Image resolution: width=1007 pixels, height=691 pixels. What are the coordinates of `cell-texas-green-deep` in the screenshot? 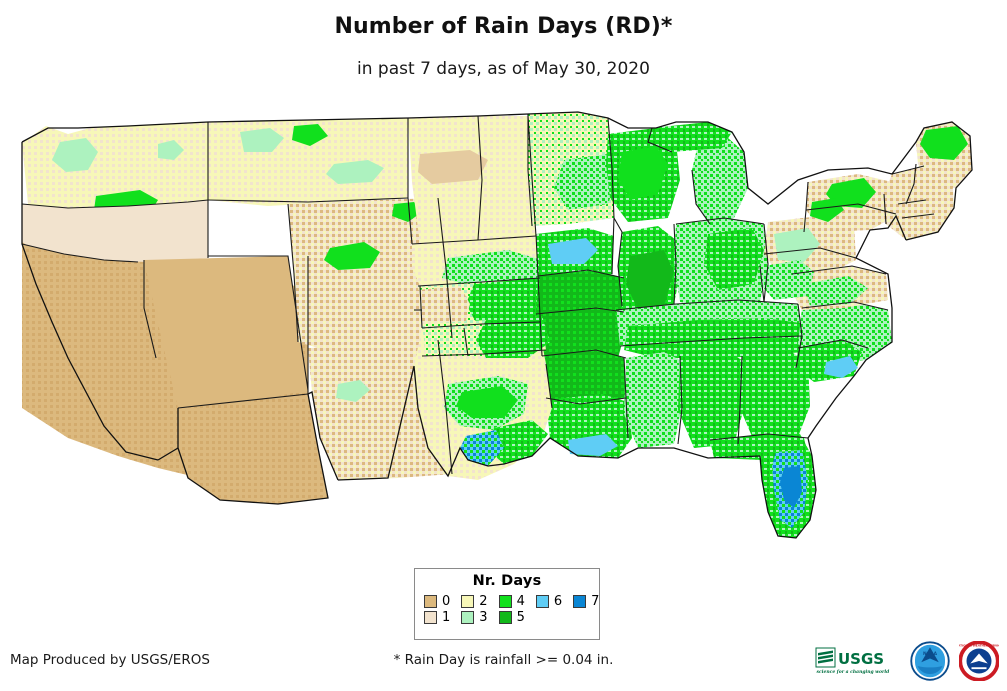 It's located at (487, 402).